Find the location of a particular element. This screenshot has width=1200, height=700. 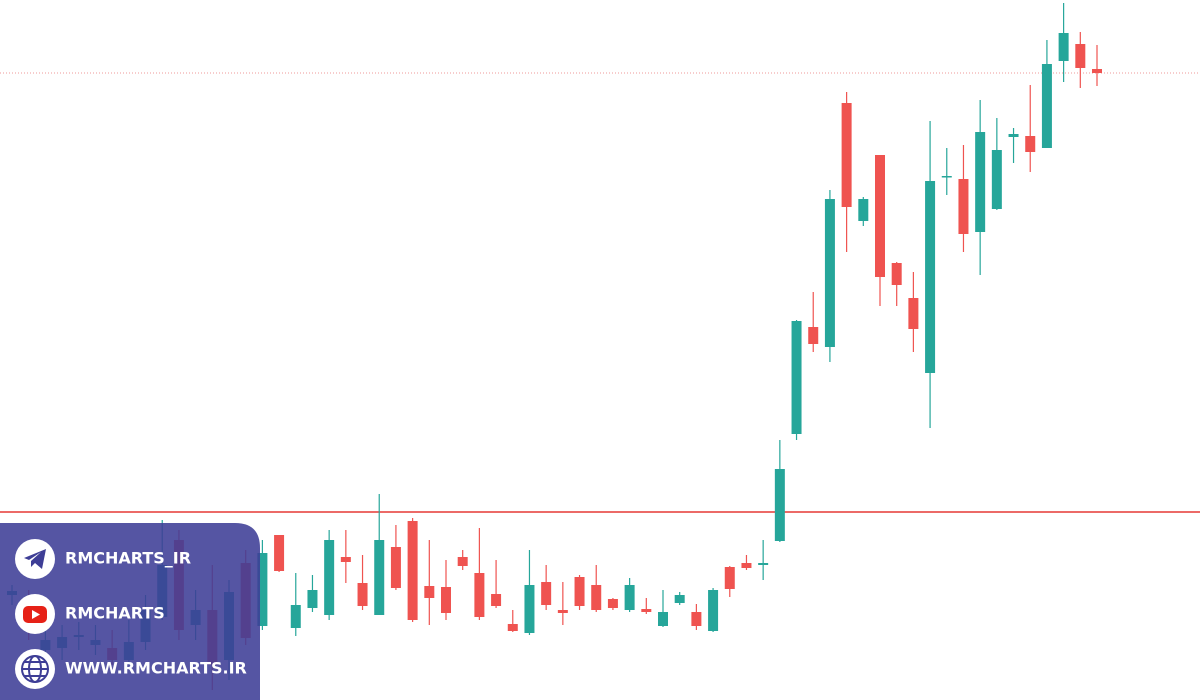

telegram-glyph is located at coordinates (35, 559).